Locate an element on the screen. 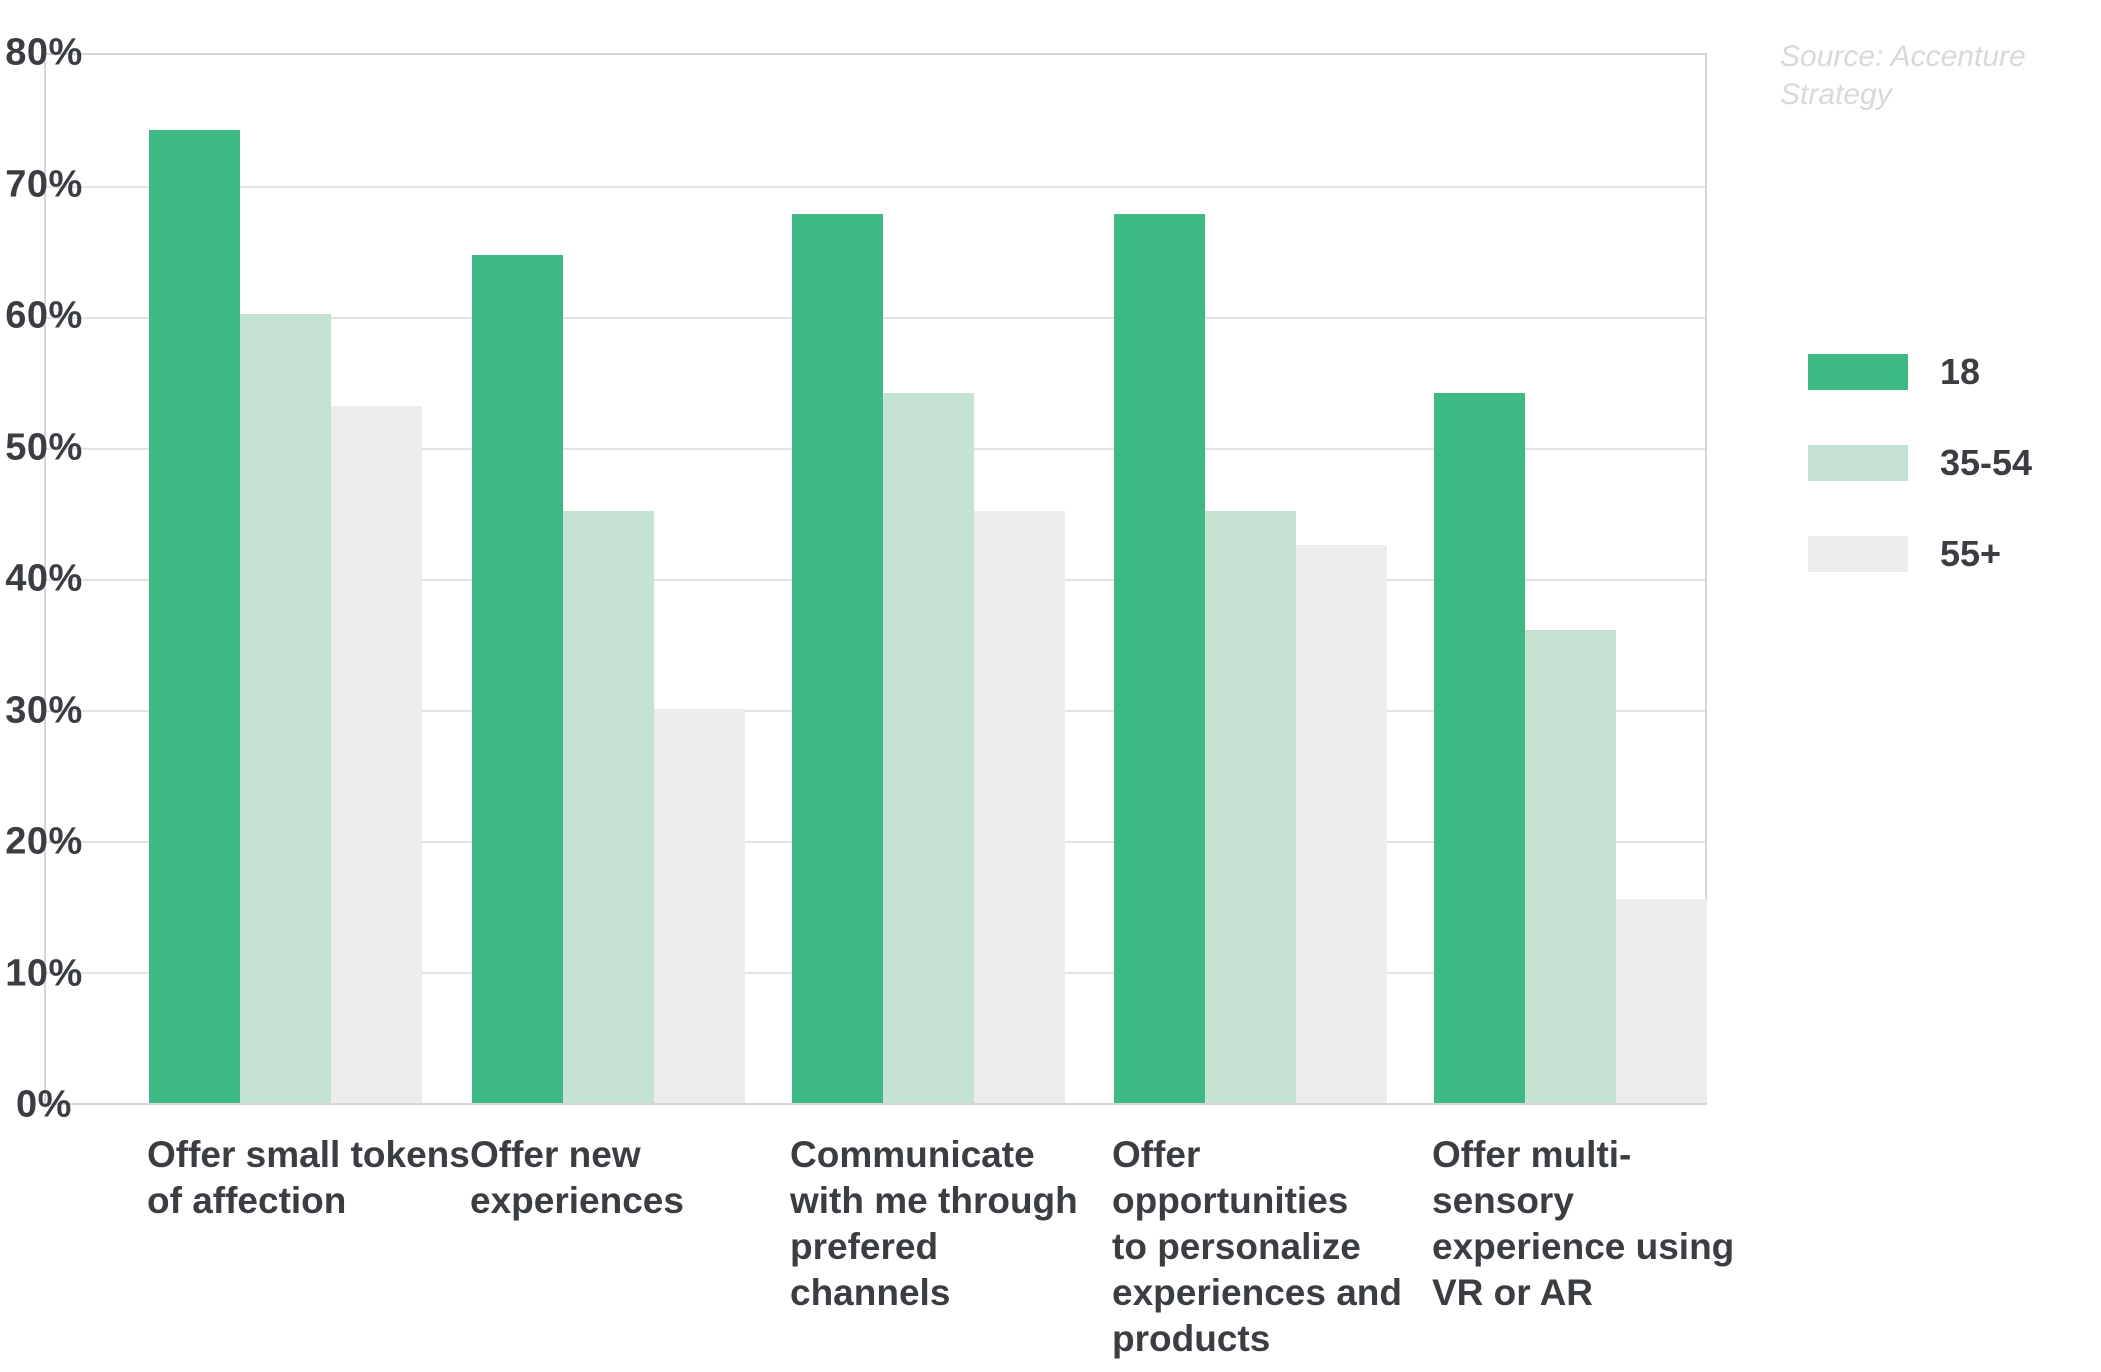 The image size is (2101, 1372). legend-label-18: 18 is located at coordinates (1960, 371).